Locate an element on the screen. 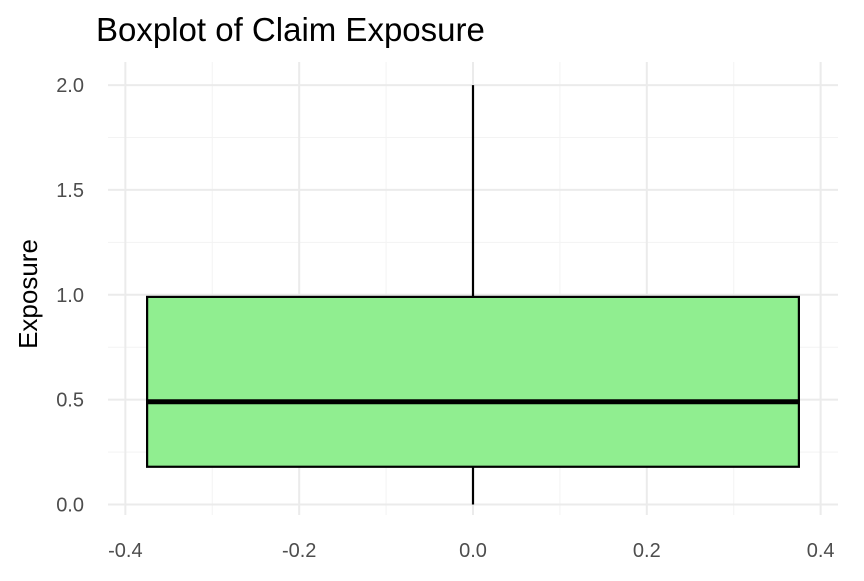 The image size is (864, 581). x-tick-label: 0.4 is located at coordinates (821, 551).